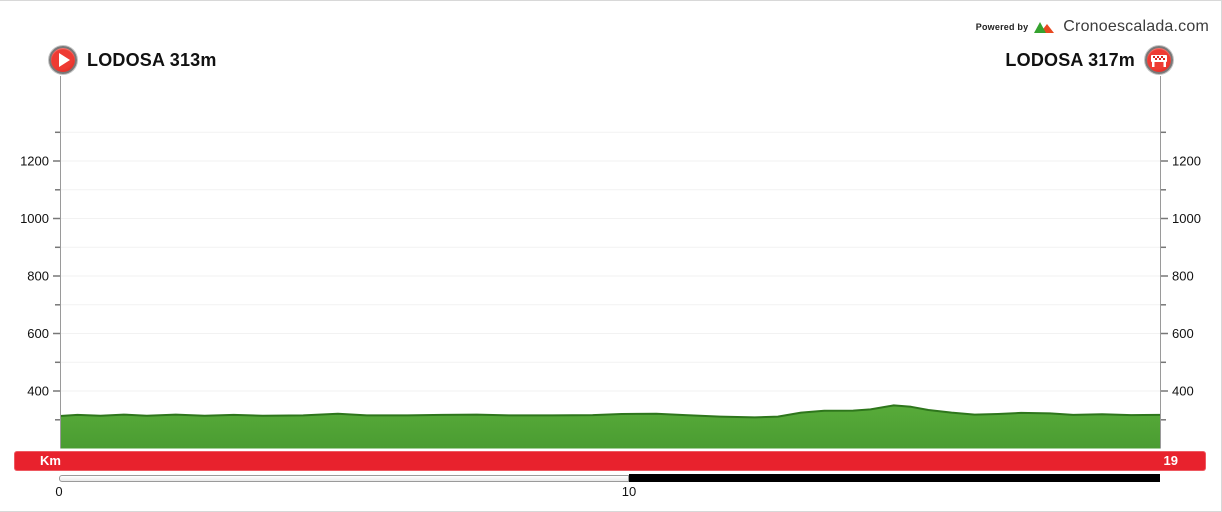 The image size is (1222, 512). What do you see at coordinates (50, 460) in the screenshot?
I see `km-bar-label: Km` at bounding box center [50, 460].